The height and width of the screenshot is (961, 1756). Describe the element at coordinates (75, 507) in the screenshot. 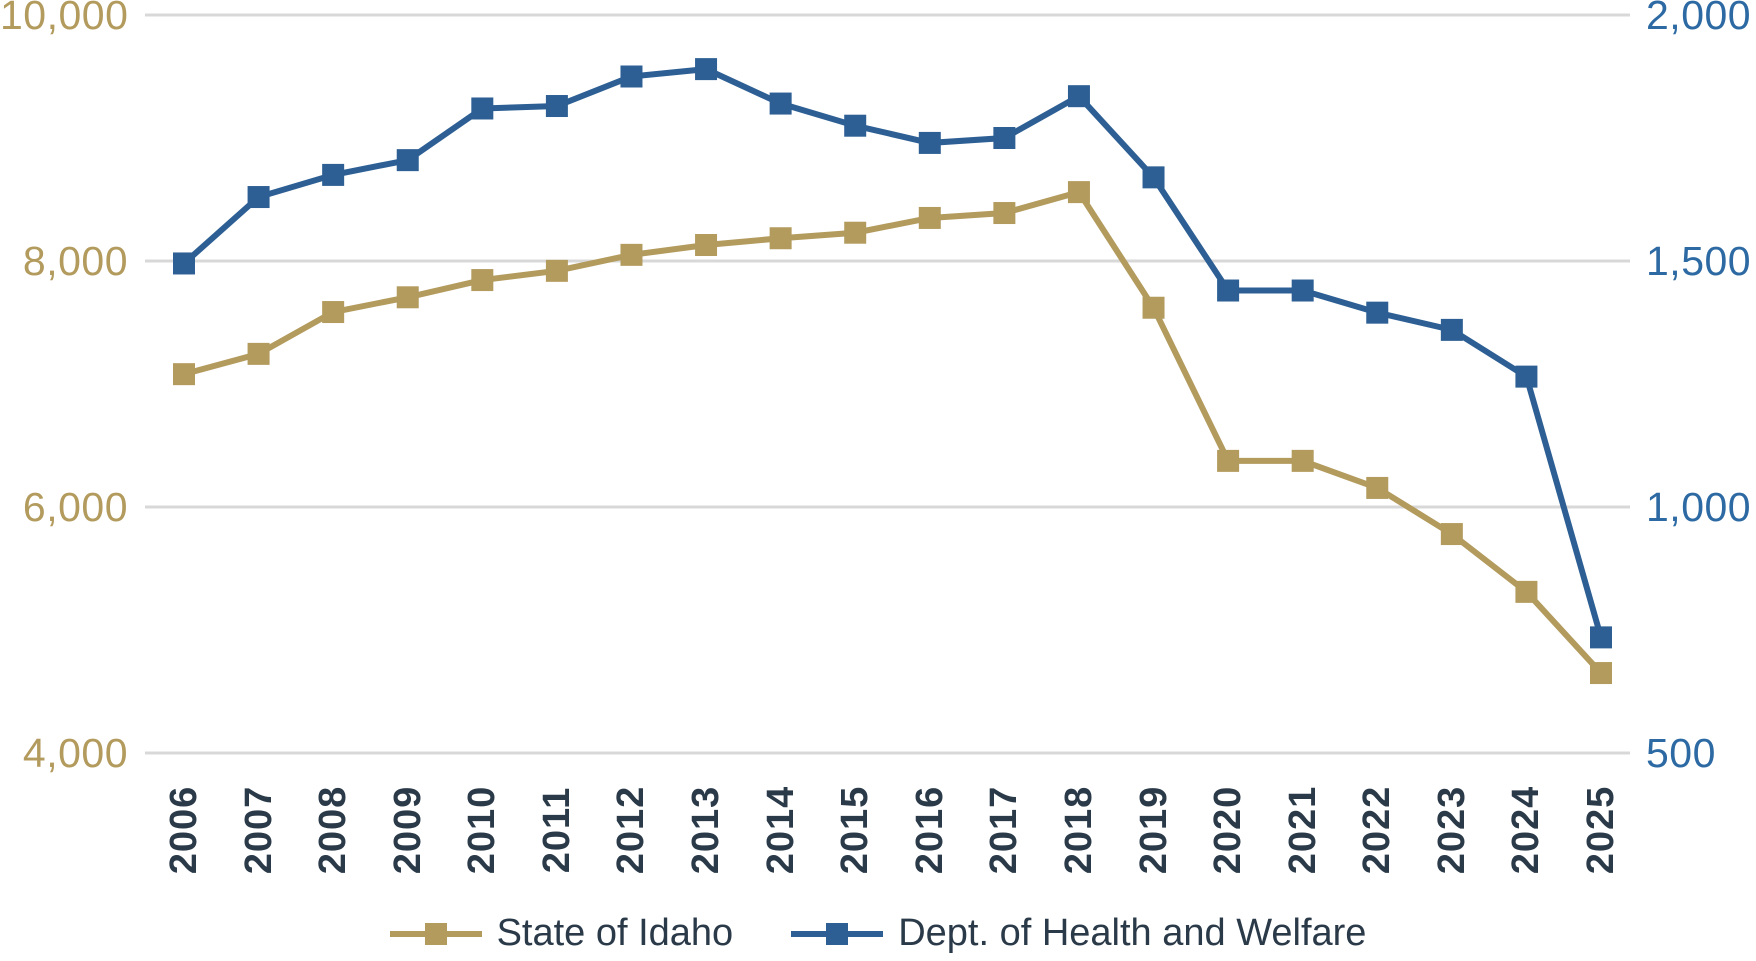

I see `y-axis-tick-left-6-000: 6,000` at that location.